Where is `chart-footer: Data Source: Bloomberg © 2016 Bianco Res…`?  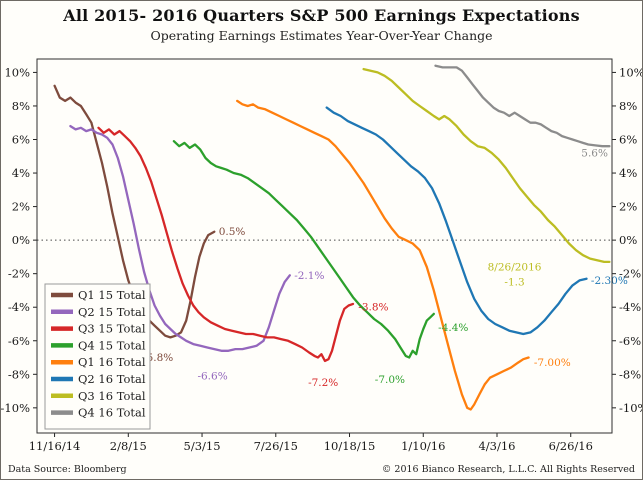 chart-footer: Data Source: Bloomberg © 2016 Bianco Res… is located at coordinates (321, 469).